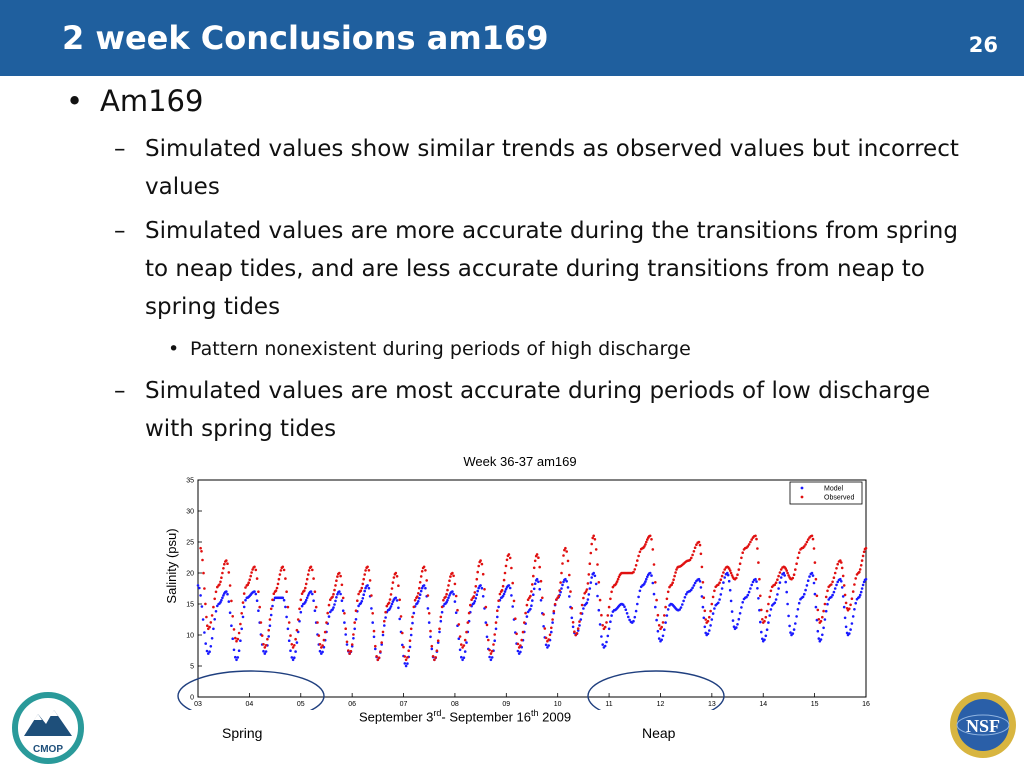 This screenshot has height=768, width=1024. I want to click on y-tick-label: 10, so click(190, 636).